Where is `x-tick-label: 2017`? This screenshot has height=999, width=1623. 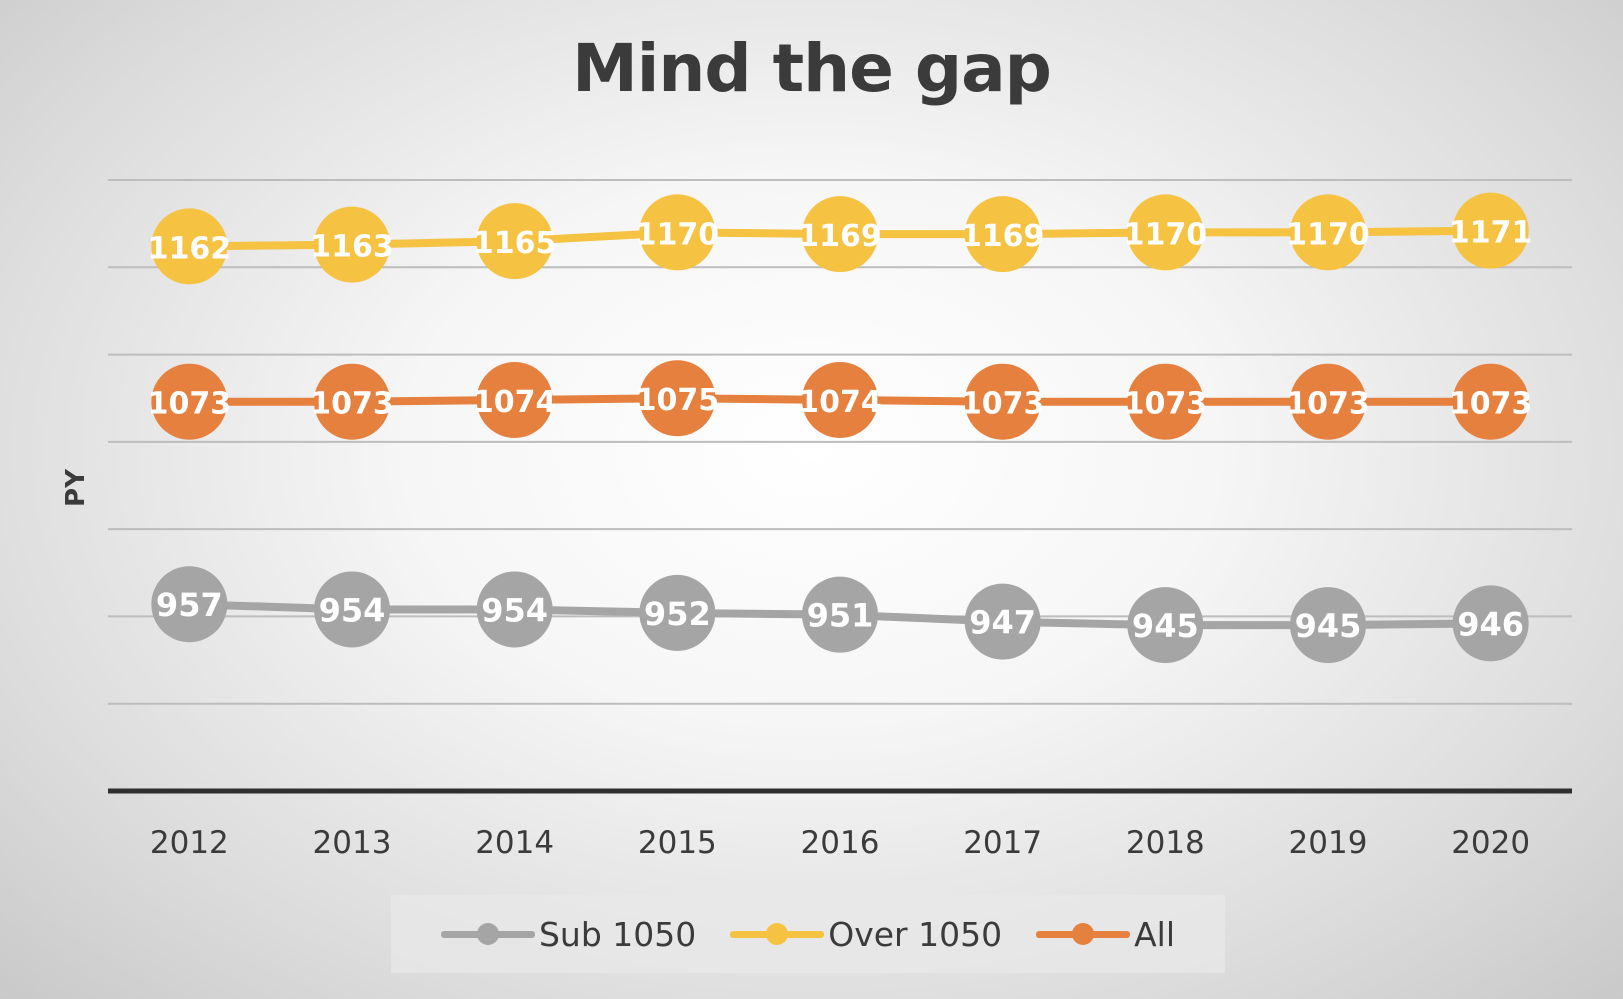
x-tick-label: 2017 is located at coordinates (1002, 843).